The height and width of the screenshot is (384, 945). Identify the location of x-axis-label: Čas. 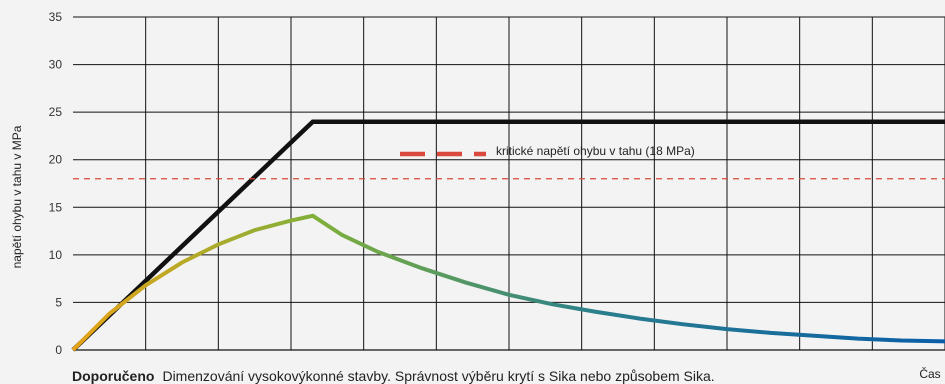
(929, 373).